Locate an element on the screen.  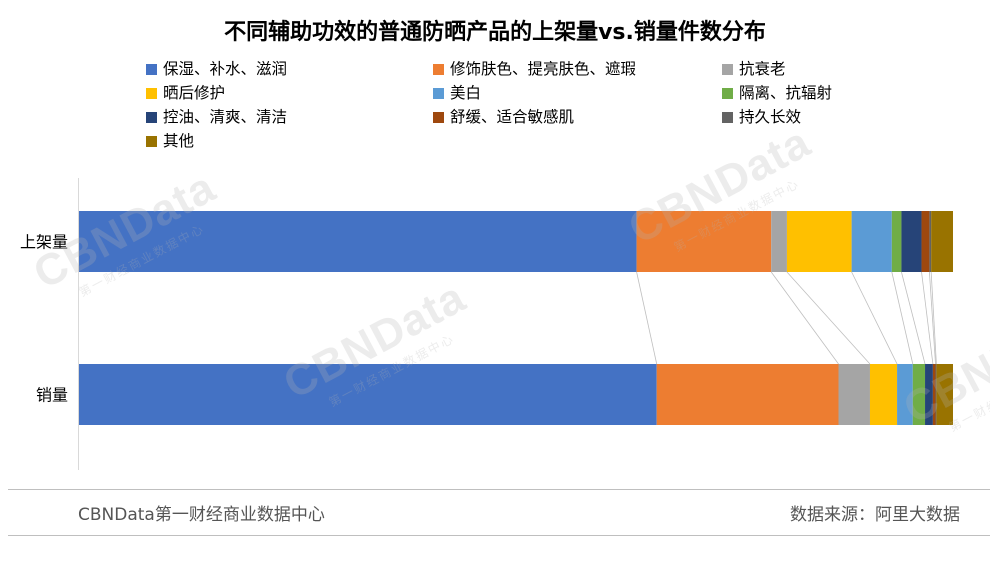
category-label: 上架量 is located at coordinates (44, 242).